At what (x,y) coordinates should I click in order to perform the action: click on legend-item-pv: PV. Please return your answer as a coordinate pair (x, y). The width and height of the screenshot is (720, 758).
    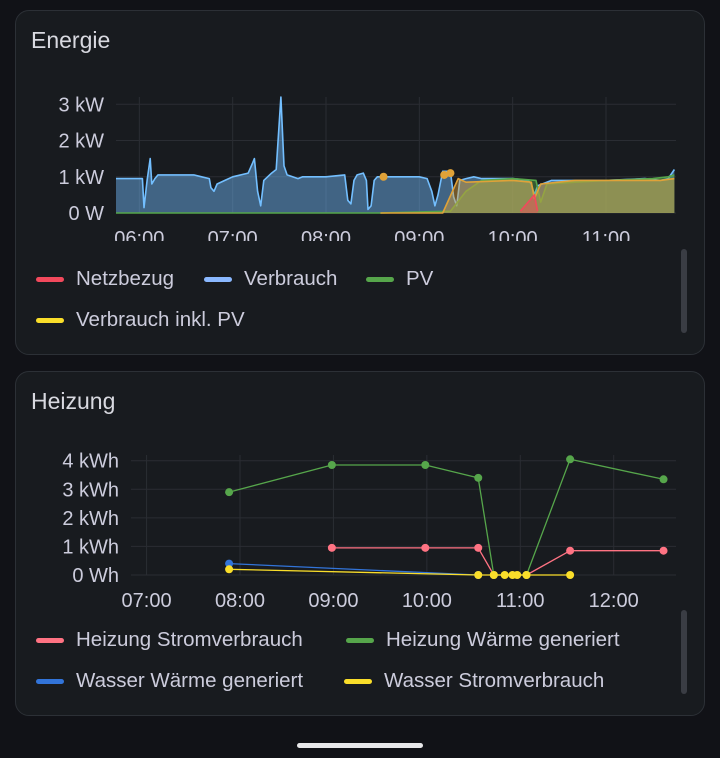
    Looking at the image, I should click on (399, 279).